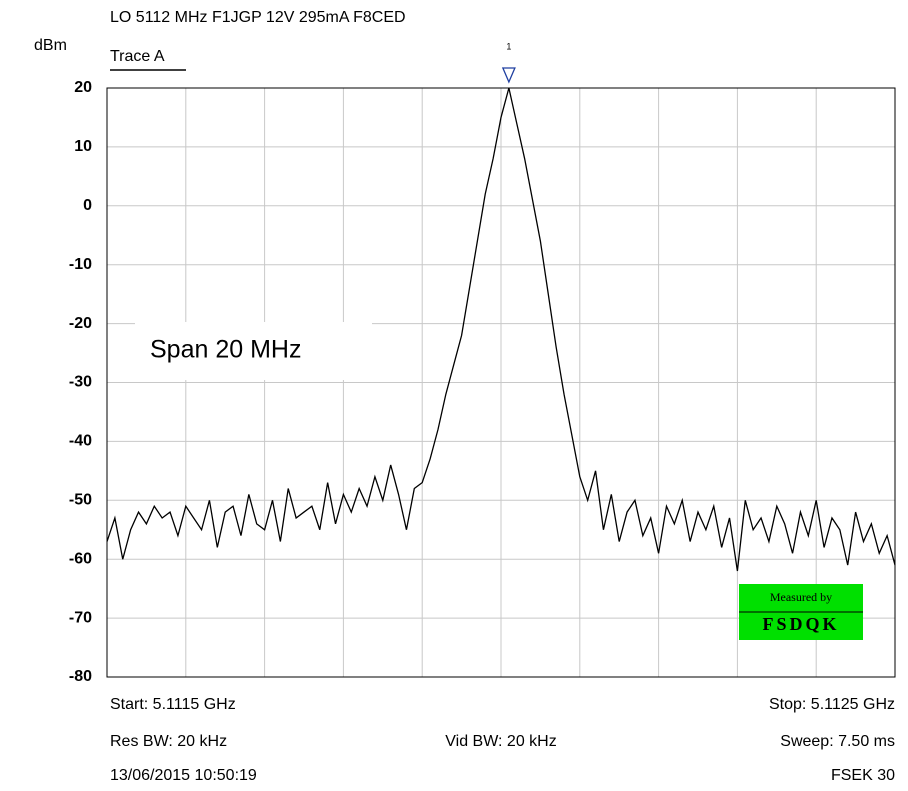 This screenshot has height=791, width=908. What do you see at coordinates (80, 558) in the screenshot?
I see `y-tick-label: -60` at bounding box center [80, 558].